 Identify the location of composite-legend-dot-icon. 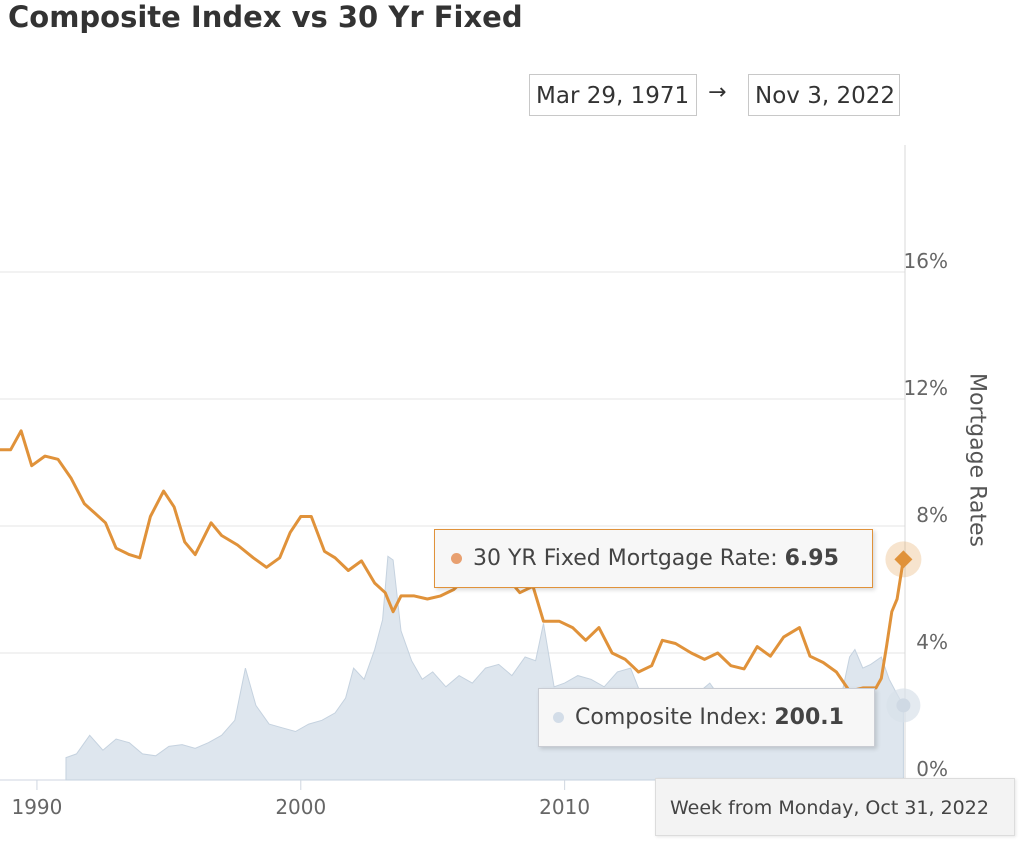
(558, 717).